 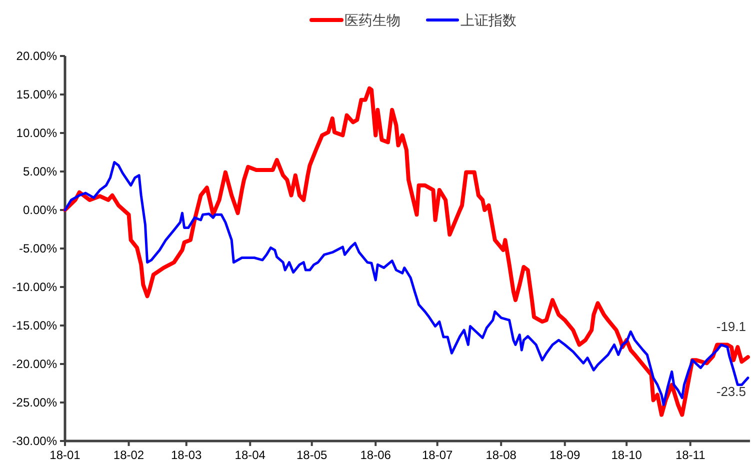 I want to click on x-tick-label: 18-03, so click(x=186, y=455).